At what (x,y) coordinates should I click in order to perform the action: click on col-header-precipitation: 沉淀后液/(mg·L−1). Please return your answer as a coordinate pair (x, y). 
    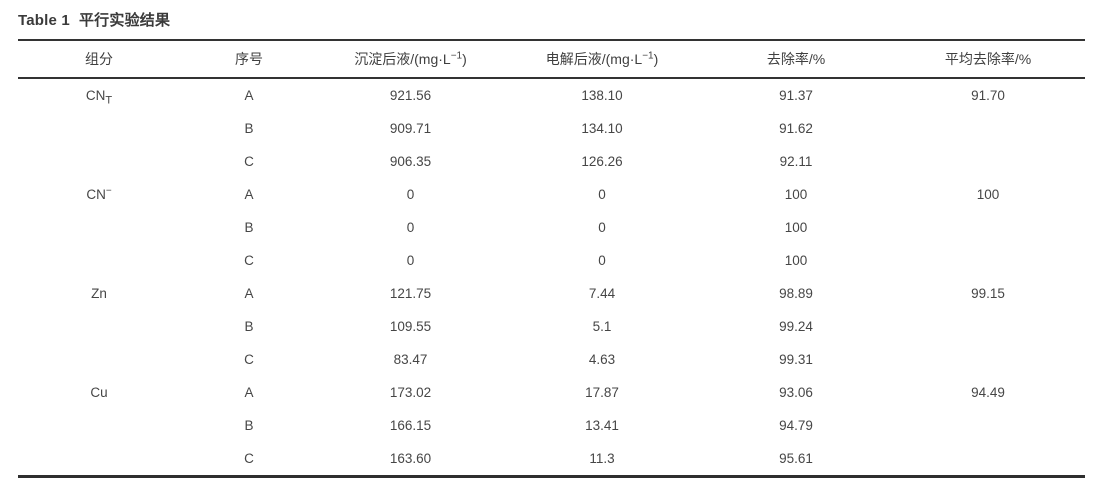
    Looking at the image, I should click on (410, 59).